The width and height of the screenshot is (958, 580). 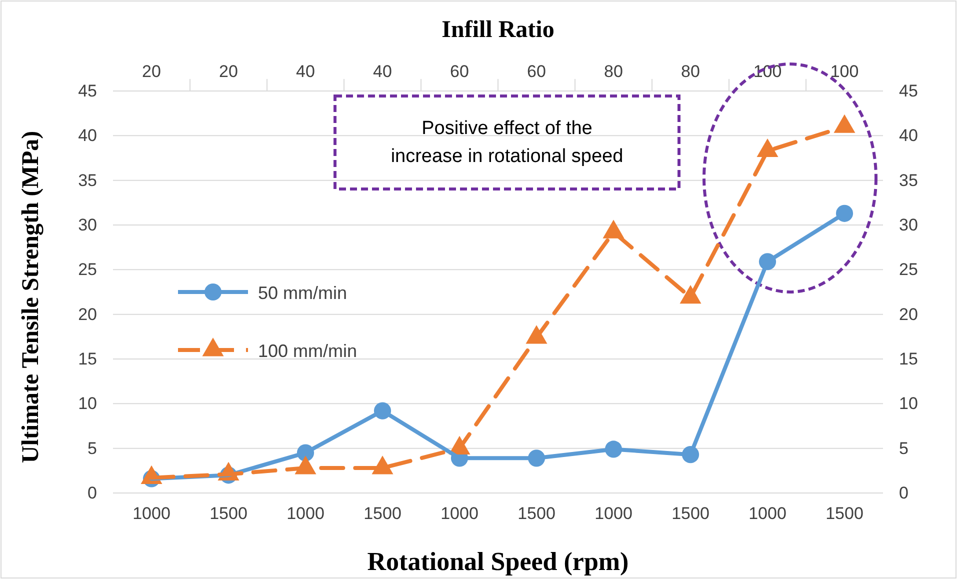 What do you see at coordinates (87, 358) in the screenshot?
I see `y-tick-label: 15` at bounding box center [87, 358].